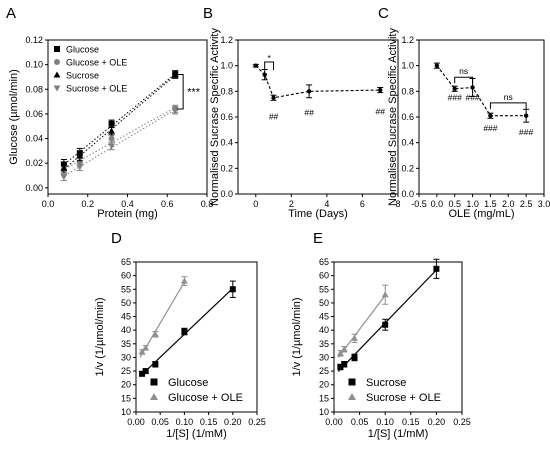 The image size is (550, 458). What do you see at coordinates (208, 13) in the screenshot?
I see `panel-letter: B` at bounding box center [208, 13].